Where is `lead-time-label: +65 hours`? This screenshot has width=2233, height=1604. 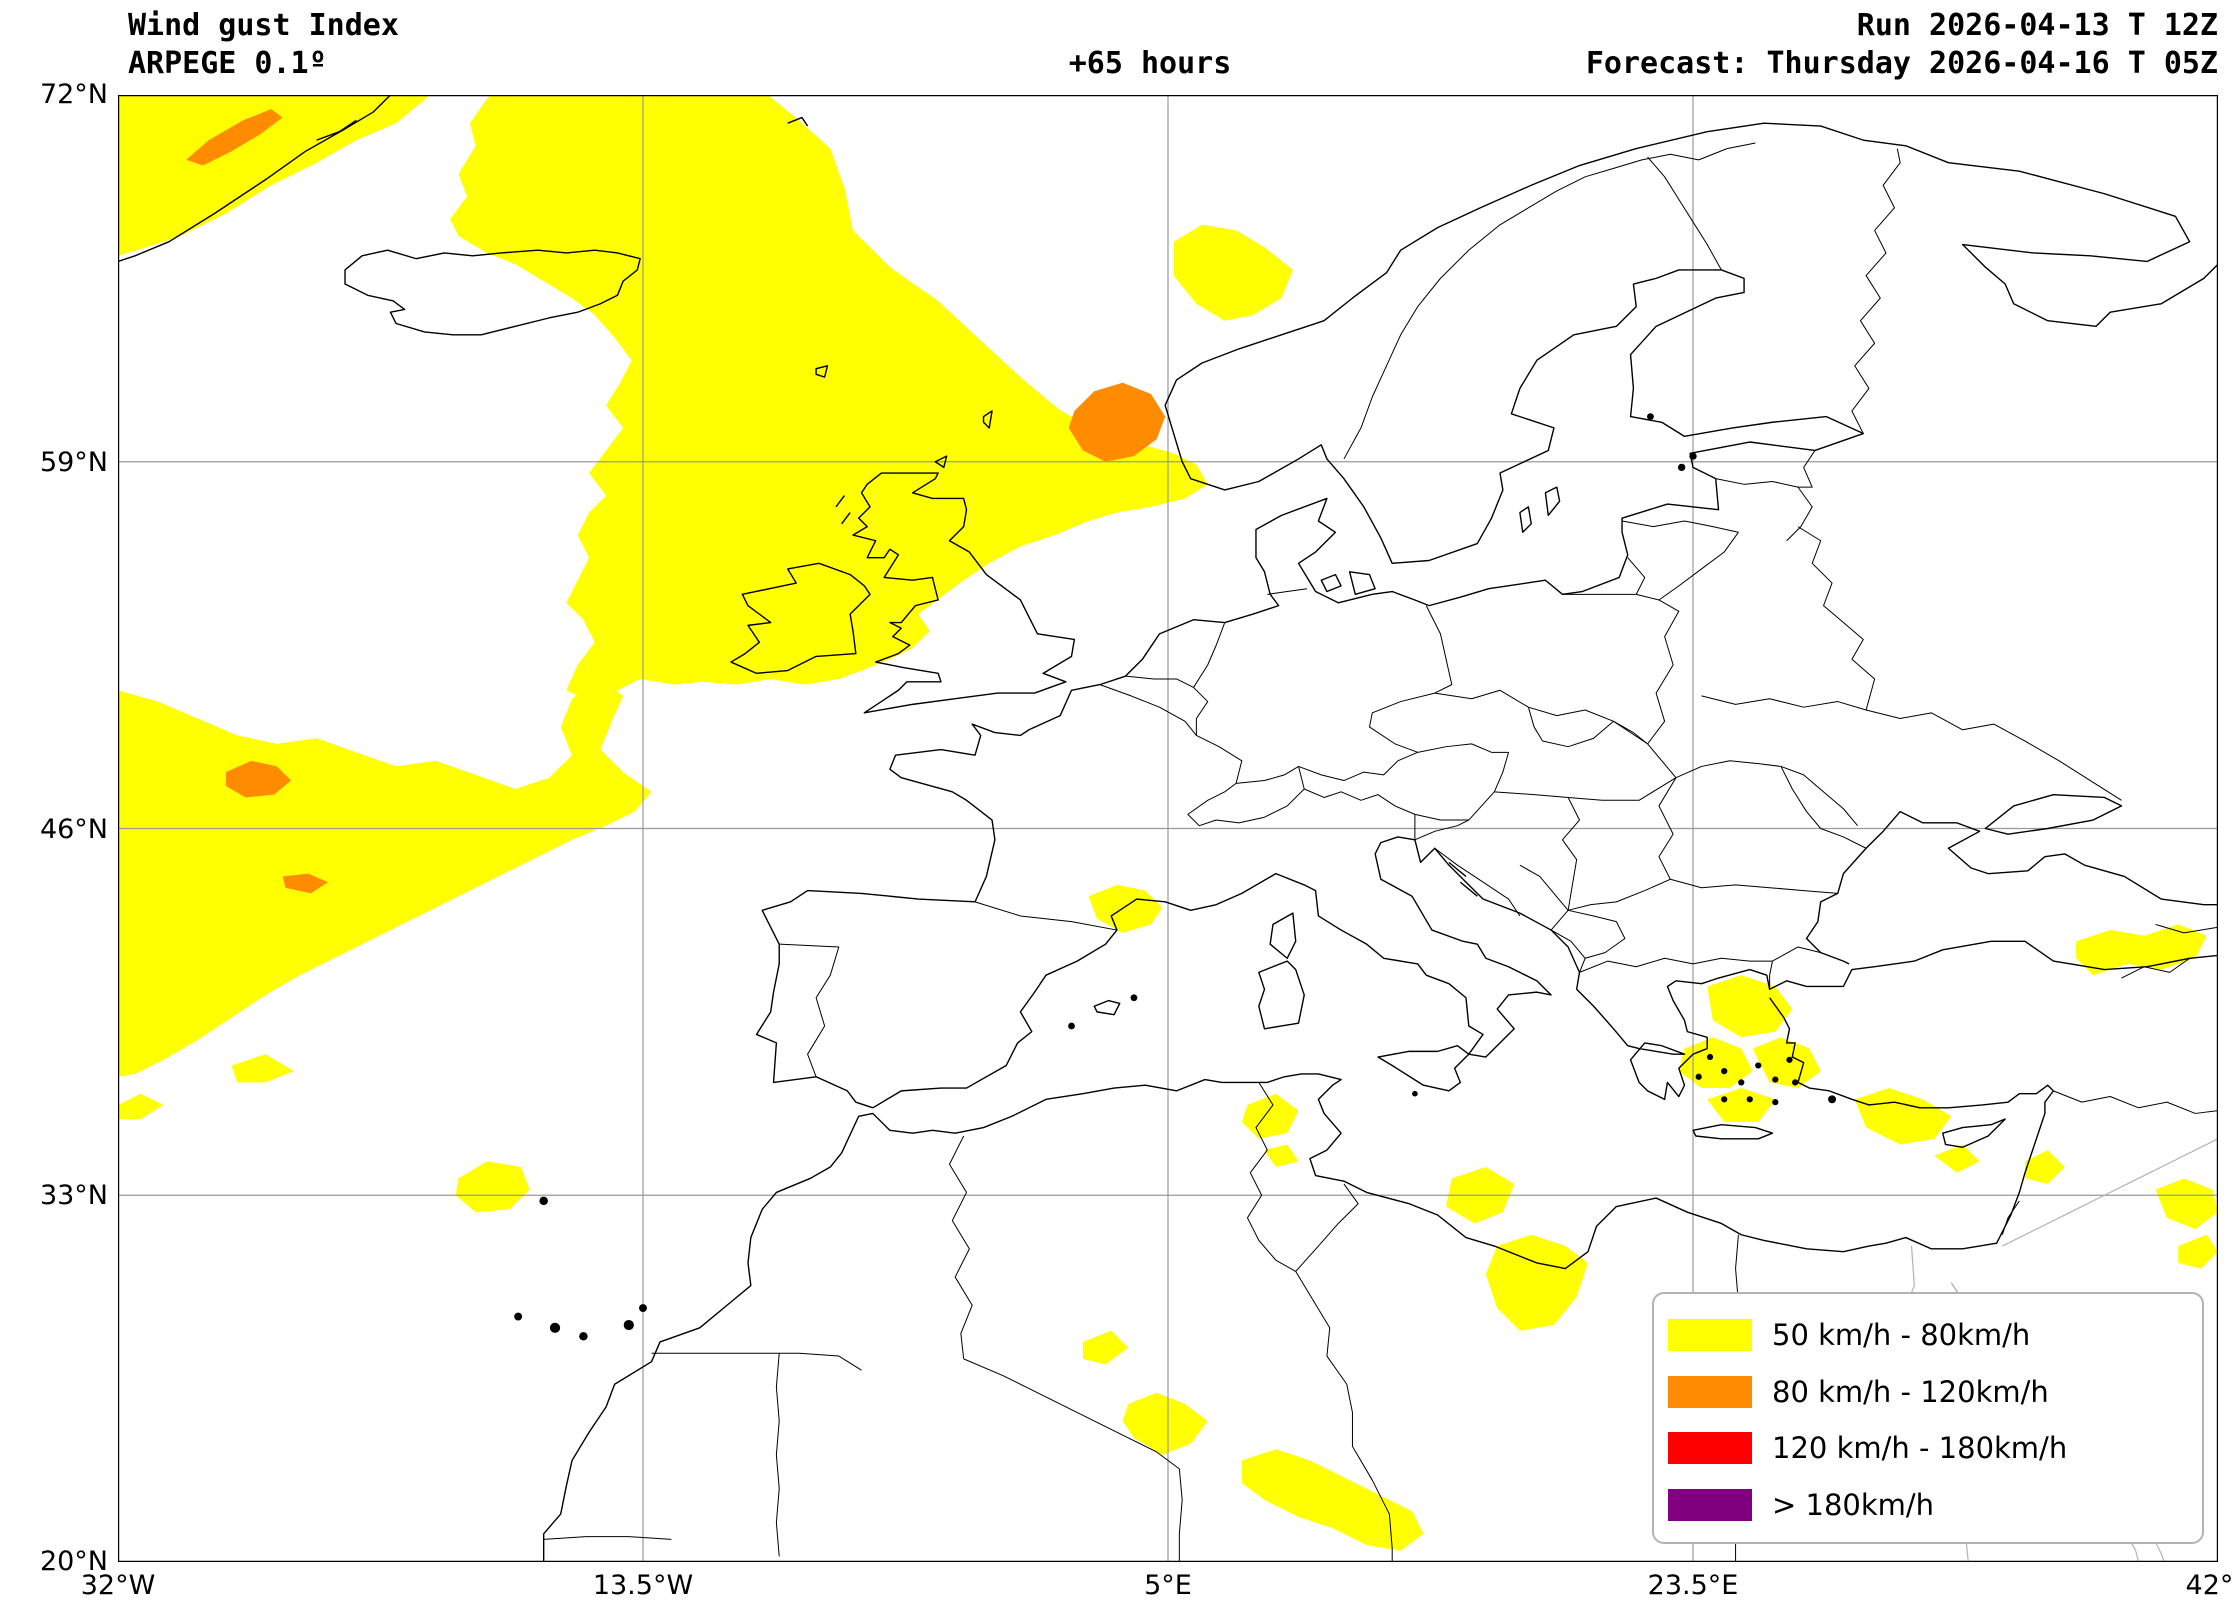 lead-time-label: +65 hours is located at coordinates (1150, 63).